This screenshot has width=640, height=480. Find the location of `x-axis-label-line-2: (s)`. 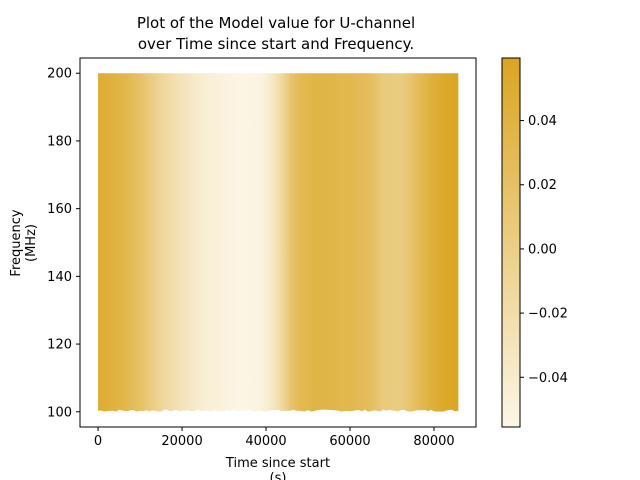

x-axis-label-line-2: (s) is located at coordinates (278, 475).